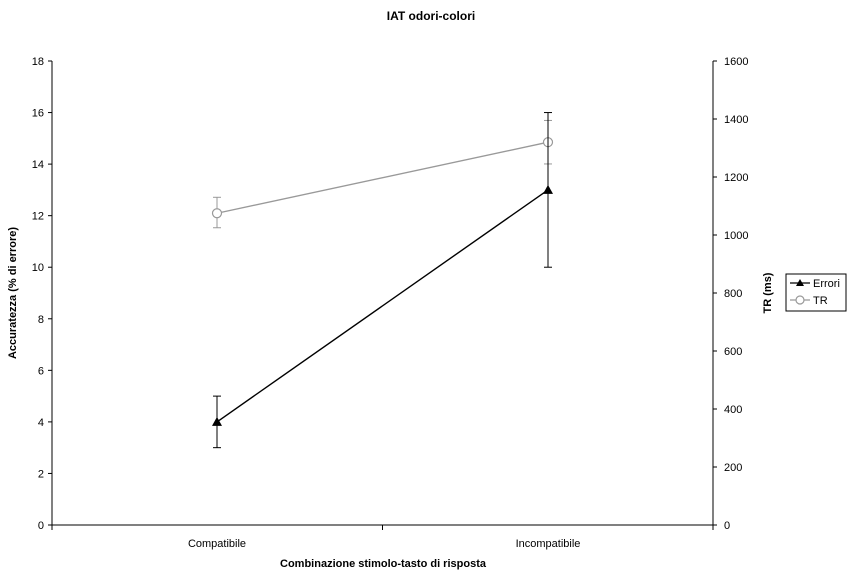  Describe the element at coordinates (41, 371) in the screenshot. I see `y-left-tick-label: 6` at that location.